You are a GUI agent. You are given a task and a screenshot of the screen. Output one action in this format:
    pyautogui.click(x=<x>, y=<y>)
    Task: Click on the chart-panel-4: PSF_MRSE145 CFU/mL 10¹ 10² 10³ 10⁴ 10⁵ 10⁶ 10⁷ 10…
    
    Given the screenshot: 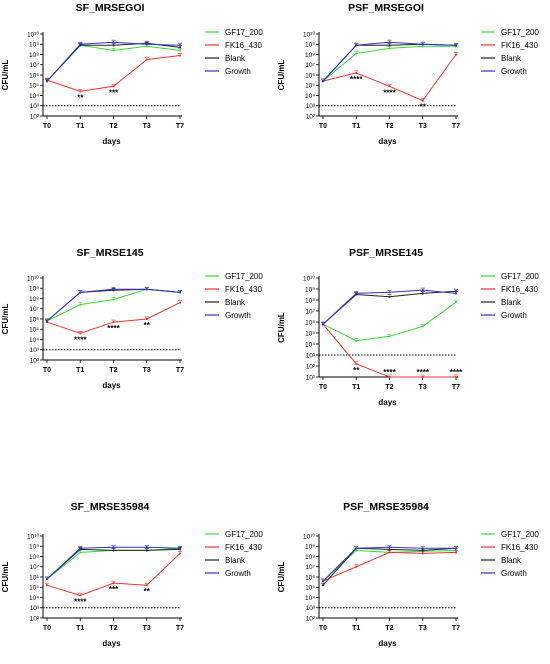 What is the action you would take?
    pyautogui.click(x=408, y=327)
    